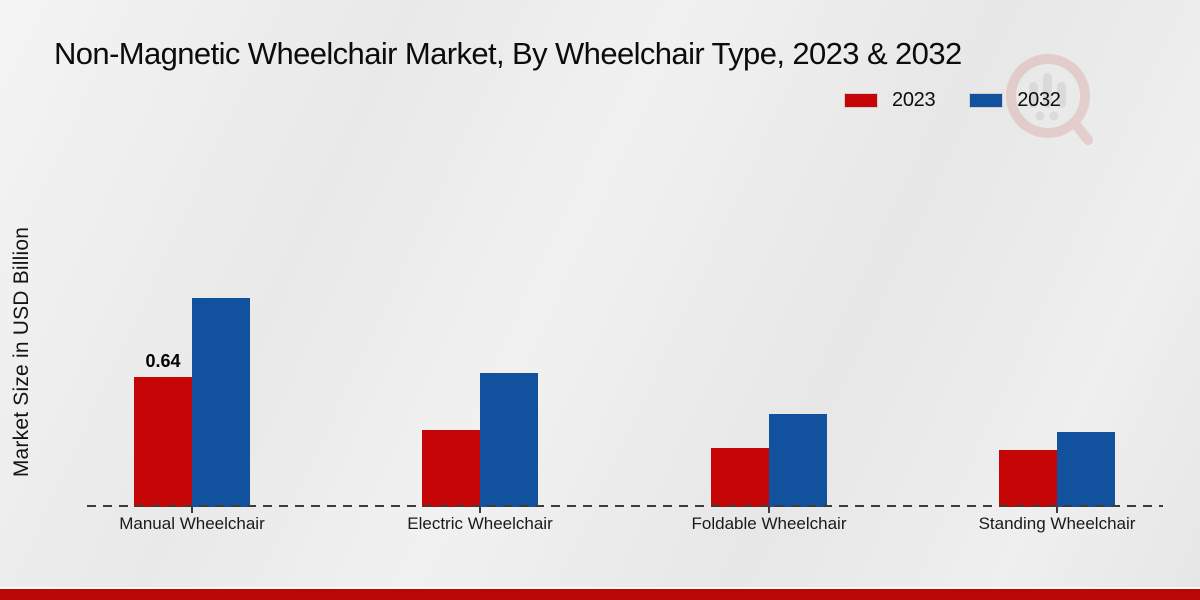 The height and width of the screenshot is (600, 1200). What do you see at coordinates (1086, 469) in the screenshot?
I see `bar-2032-standing-wheelchair` at bounding box center [1086, 469].